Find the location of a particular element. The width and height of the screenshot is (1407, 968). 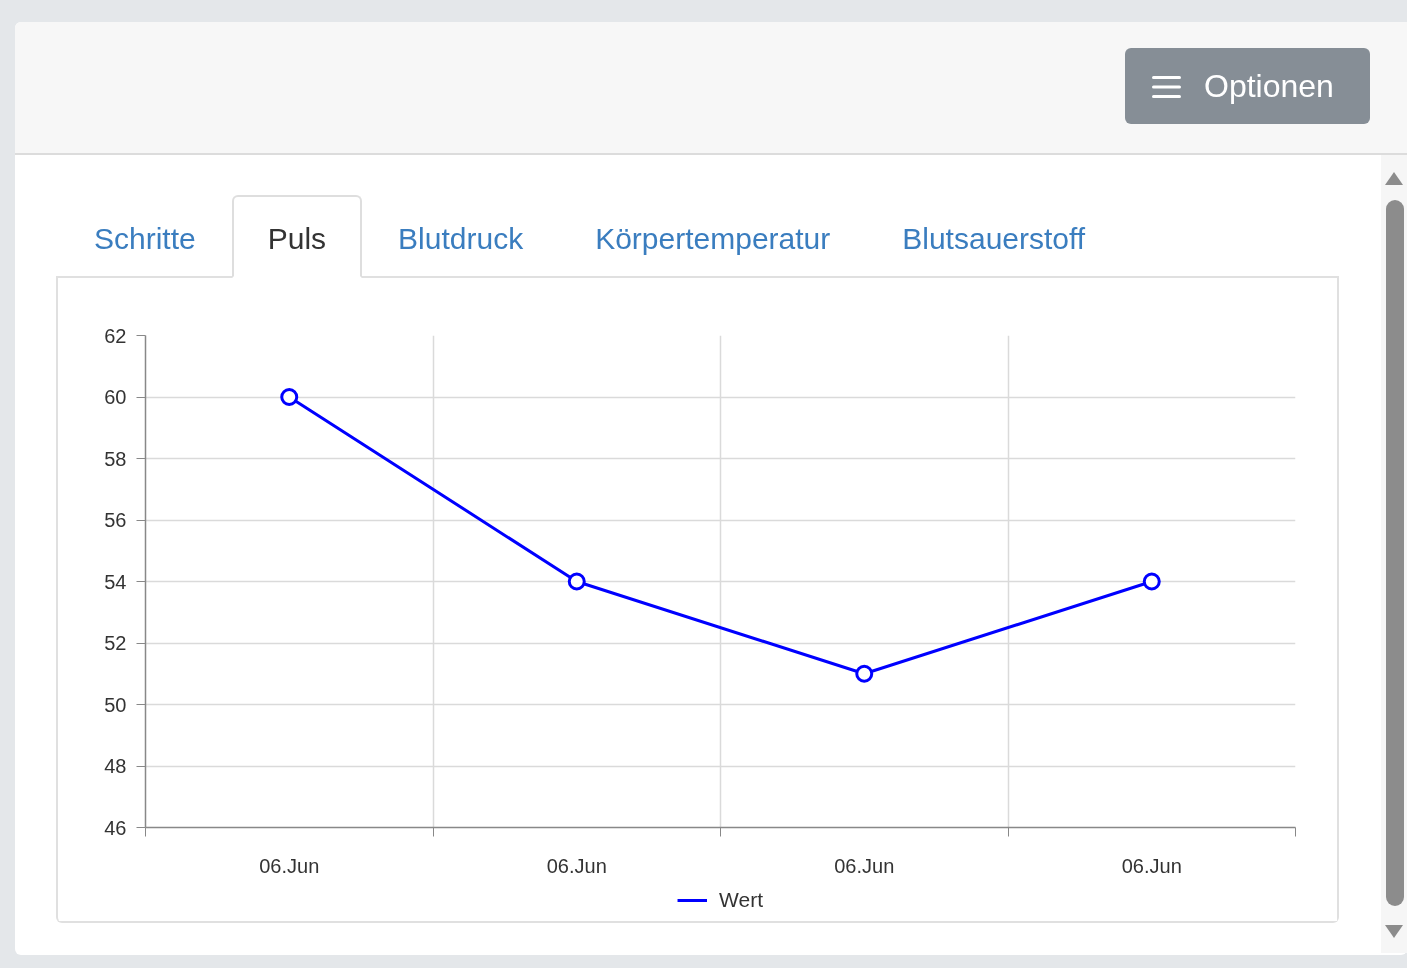

y-tick-label: 52 is located at coordinates (115, 643).